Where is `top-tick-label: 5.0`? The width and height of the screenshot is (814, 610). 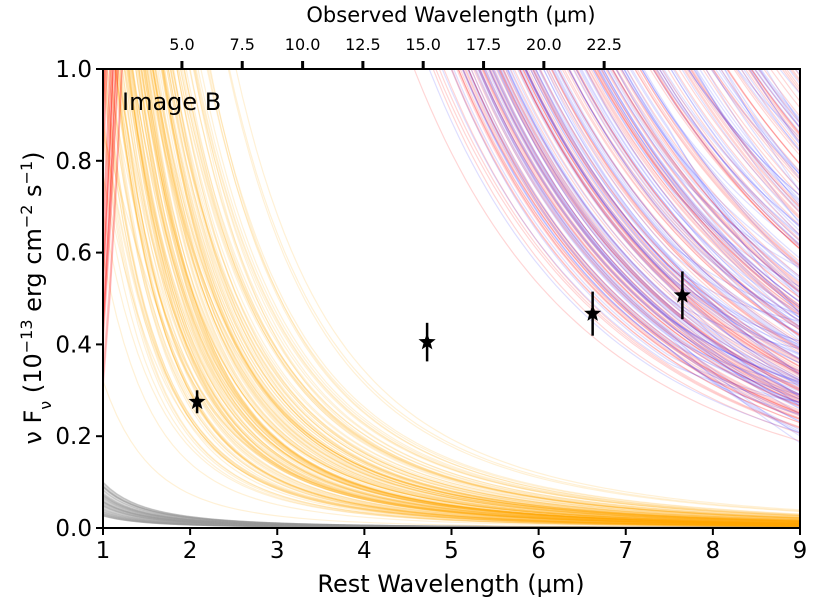
top-tick-label: 5.0 is located at coordinates (181, 44).